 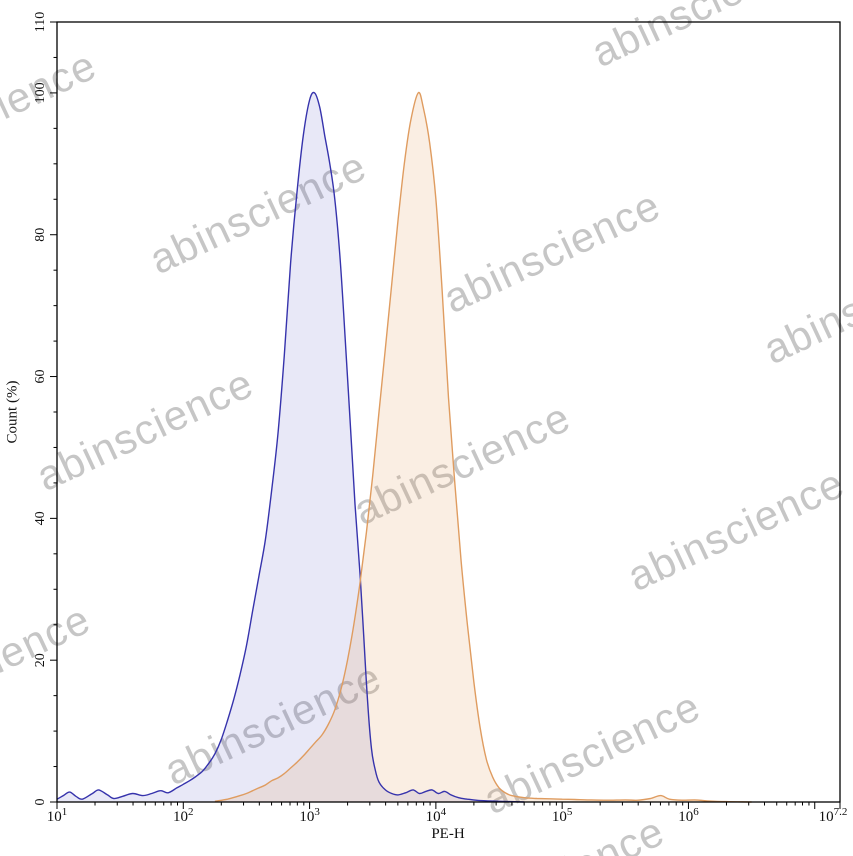 What do you see at coordinates (40, 518) in the screenshot?
I see `y-tick-label: 40` at bounding box center [40, 518].